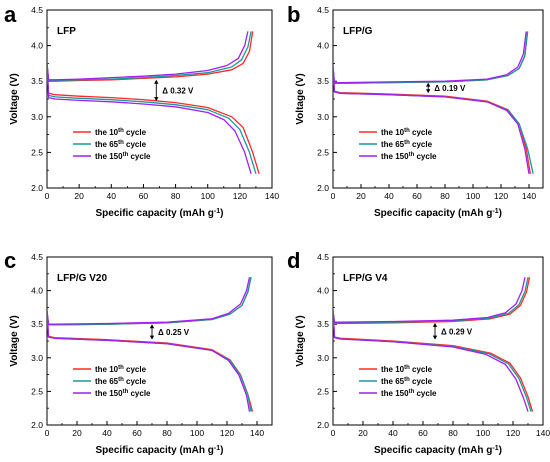 The width and height of the screenshot is (550, 462). Describe the element at coordinates (457, 331) in the screenshot. I see `delta-annotation: Δ 0.29 V` at that location.